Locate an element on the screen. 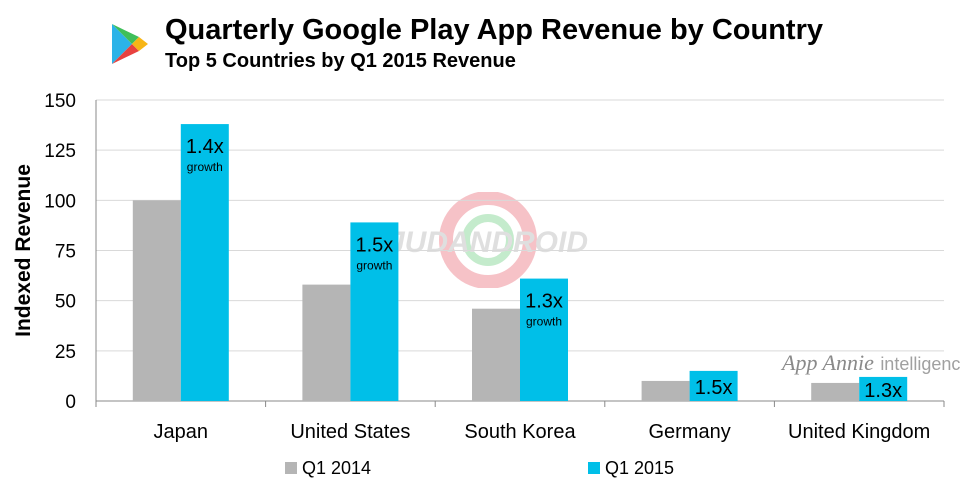  y-tick-label: 25 is located at coordinates (65, 352).